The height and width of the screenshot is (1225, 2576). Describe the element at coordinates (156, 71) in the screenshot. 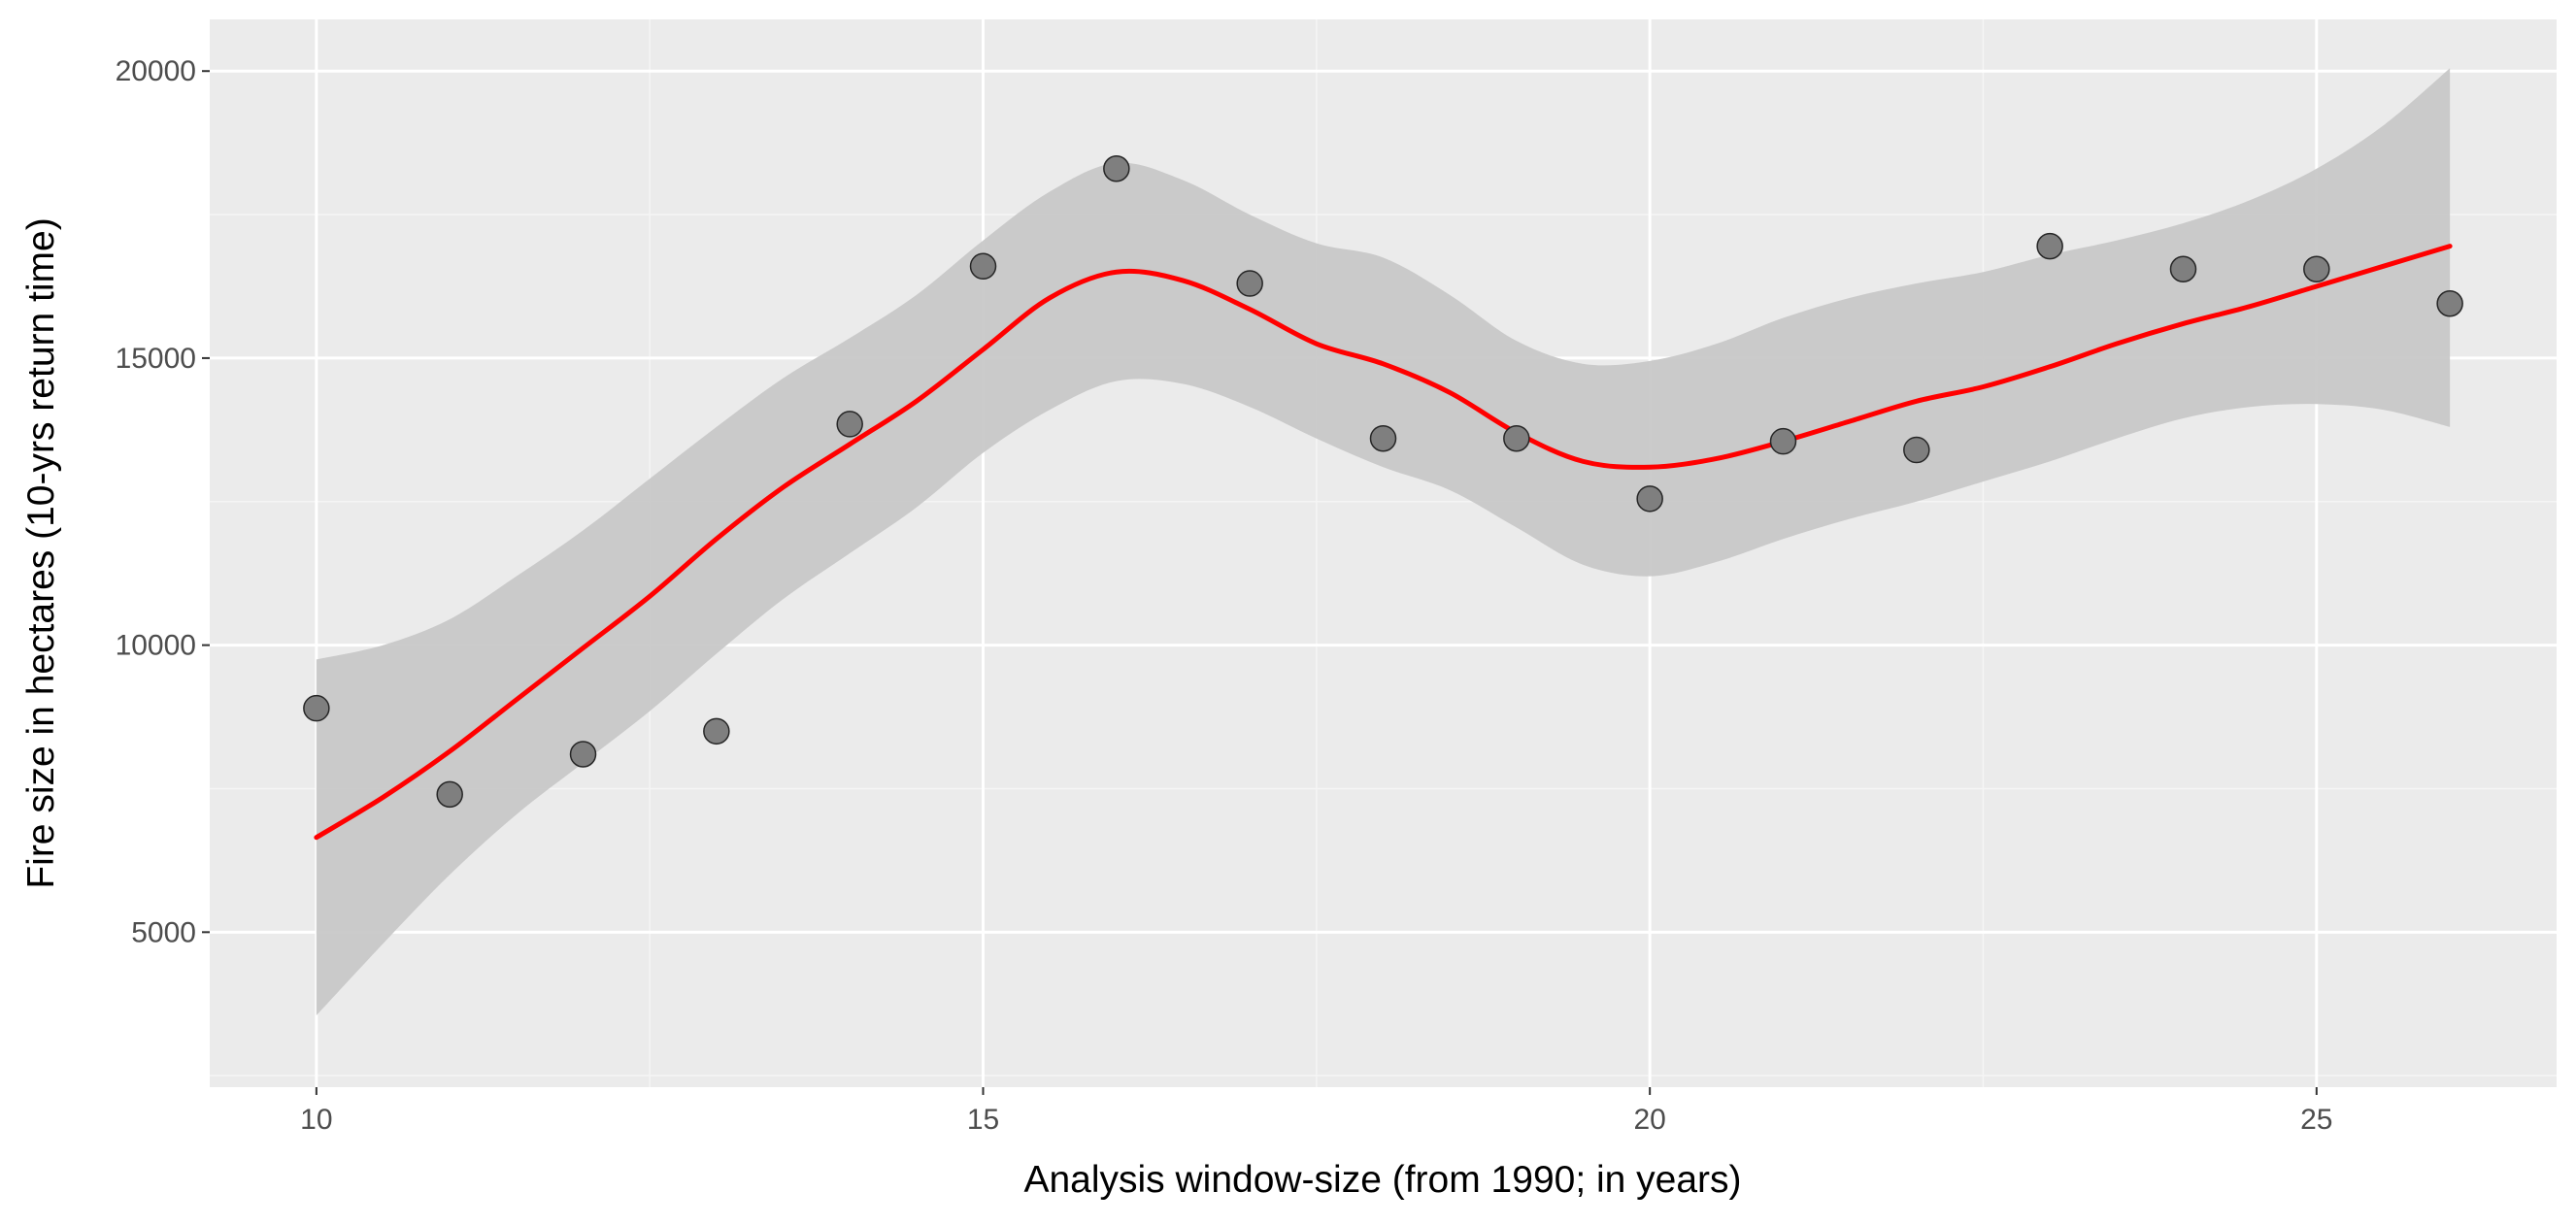

I see `y-tick-label: 20000` at that location.